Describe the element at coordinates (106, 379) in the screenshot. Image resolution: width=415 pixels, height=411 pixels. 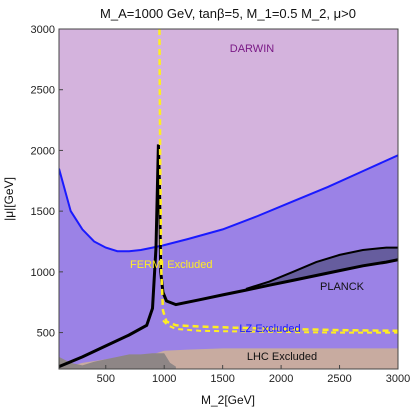
I see `x-tick-label: 500` at that location.